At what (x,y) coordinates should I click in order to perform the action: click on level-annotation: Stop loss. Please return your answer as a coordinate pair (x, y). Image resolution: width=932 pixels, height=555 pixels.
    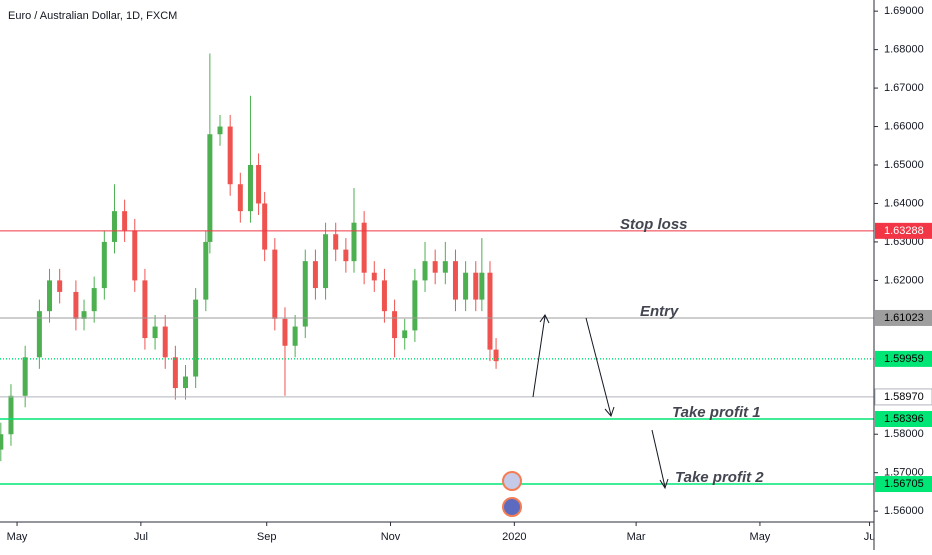
    Looking at the image, I should click on (654, 224).